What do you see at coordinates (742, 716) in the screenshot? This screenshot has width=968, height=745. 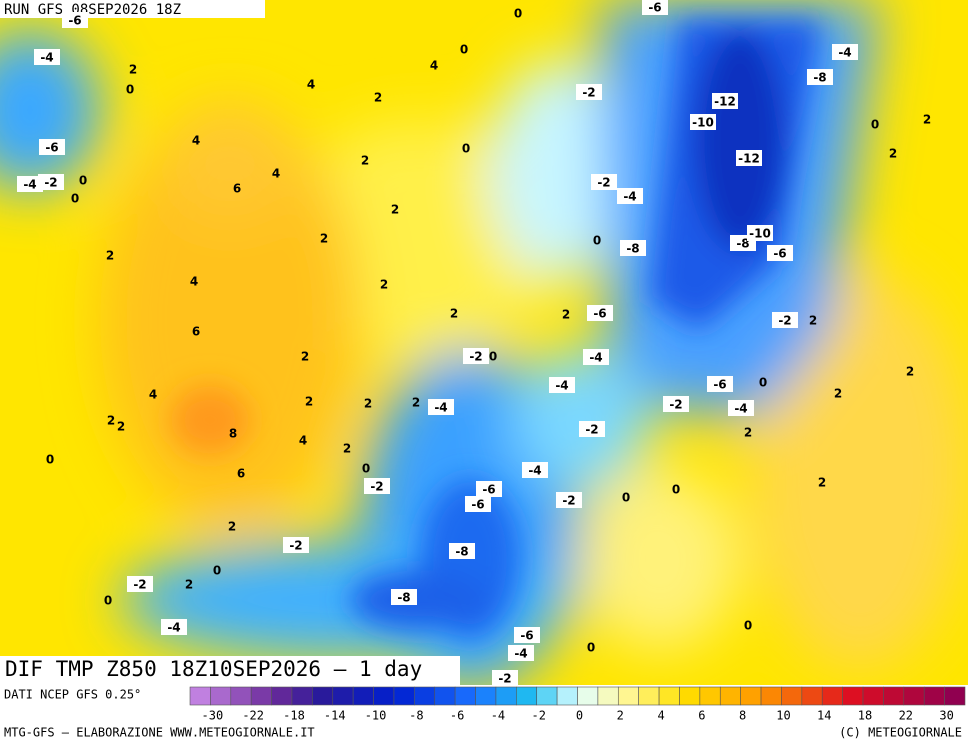 I see `scale-label: 8` at bounding box center [742, 716].